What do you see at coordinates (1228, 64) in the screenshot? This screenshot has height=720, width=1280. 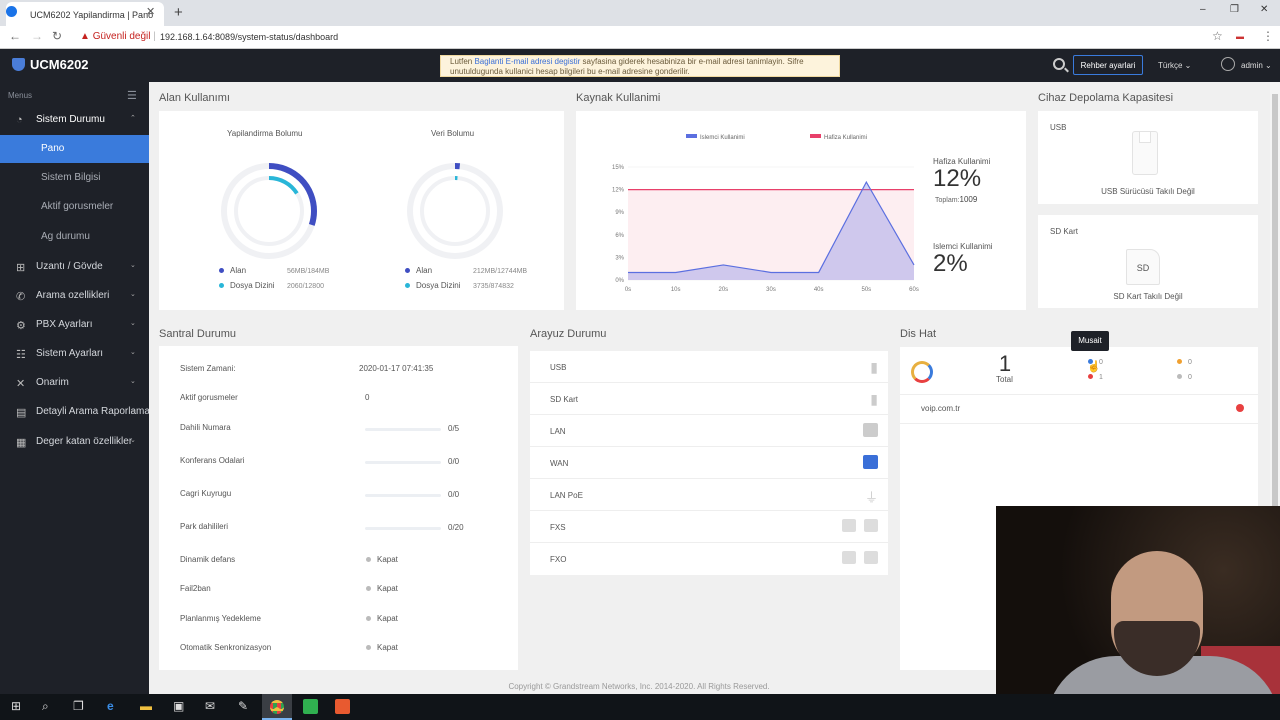 I see `user-avatar-icon` at bounding box center [1228, 64].